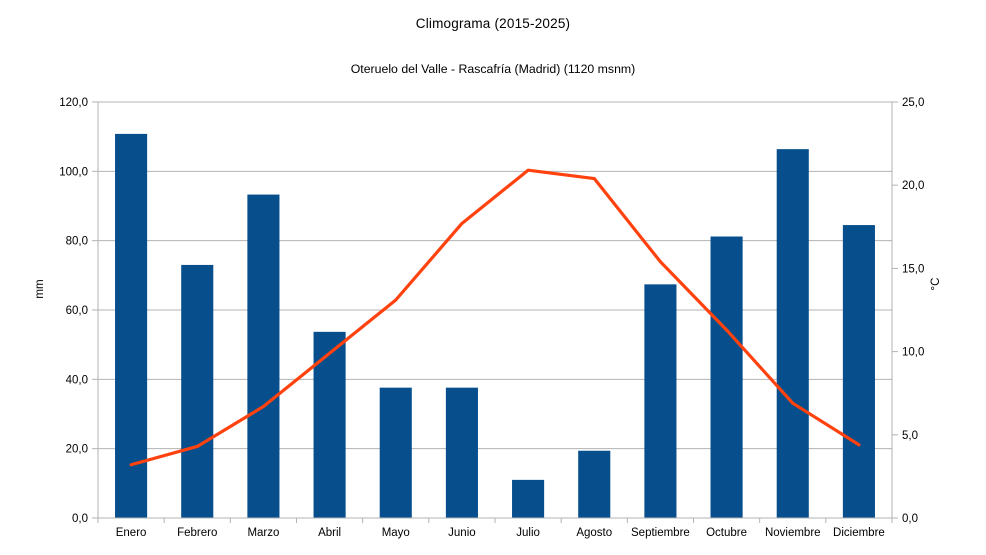 The height and width of the screenshot is (555, 986). Describe the element at coordinates (936, 284) in the screenshot. I see `right-axis-title: °C` at that location.